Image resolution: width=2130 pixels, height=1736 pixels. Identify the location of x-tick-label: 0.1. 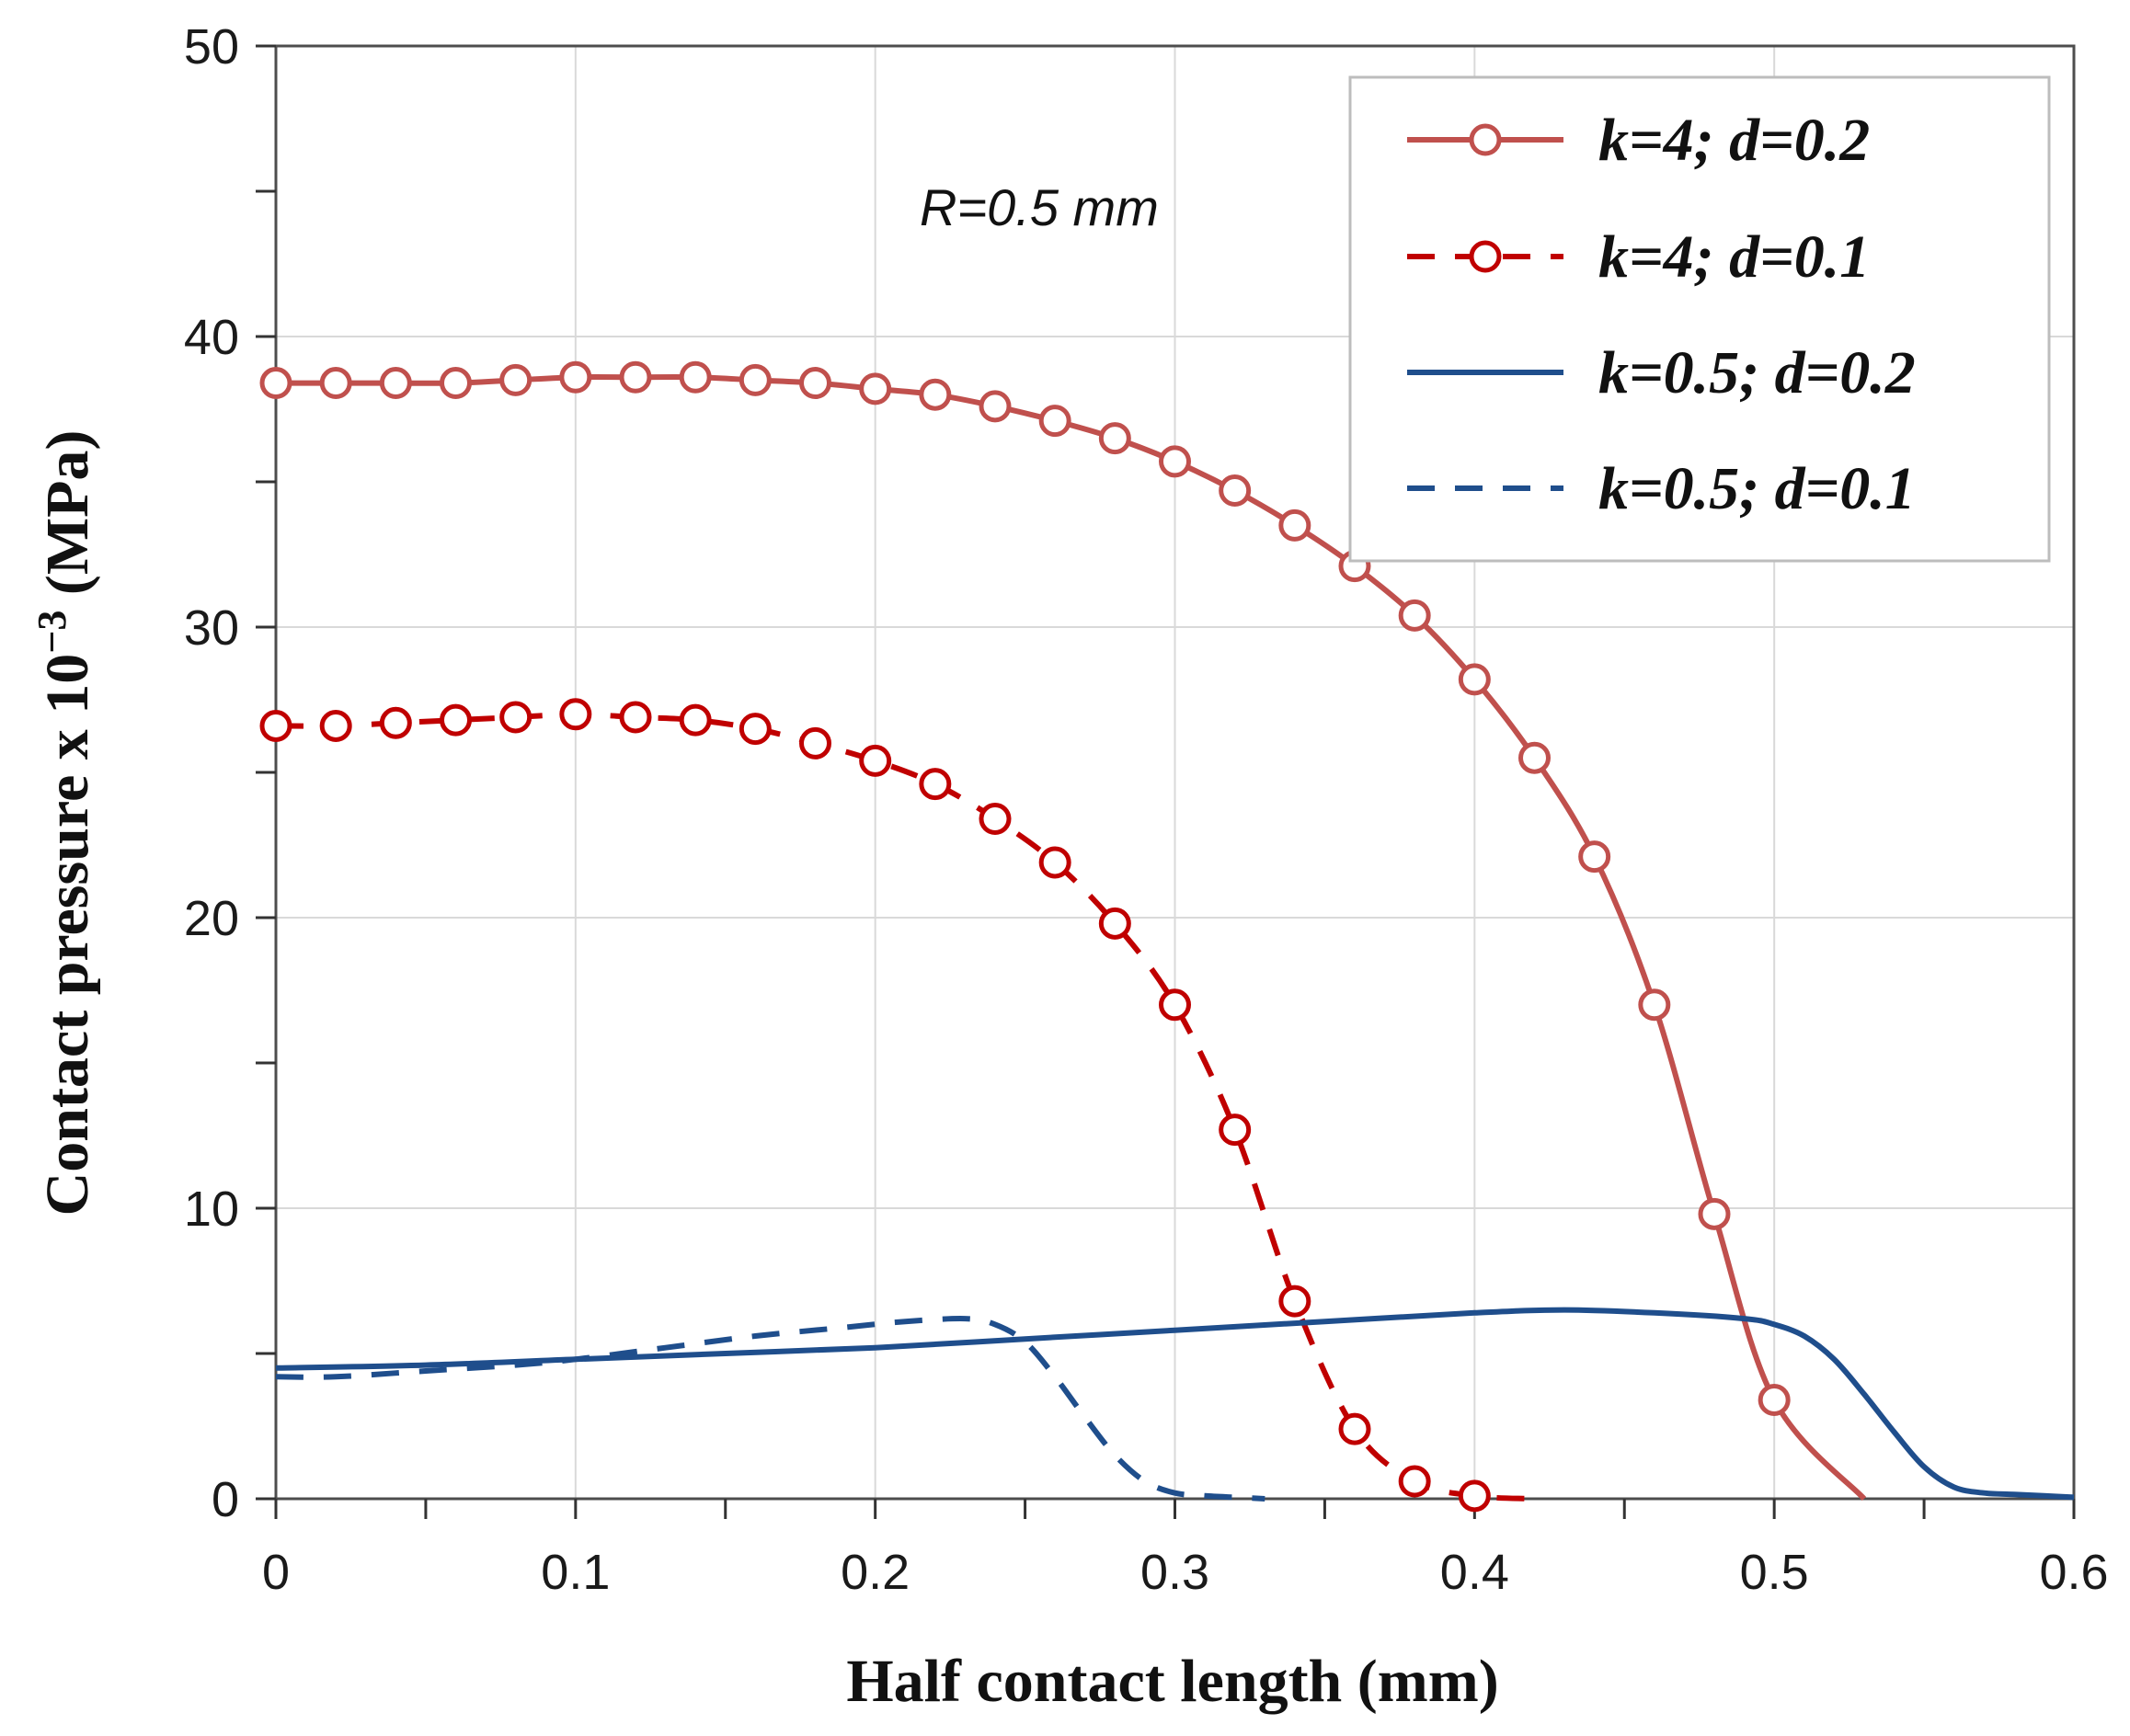
(576, 1572).